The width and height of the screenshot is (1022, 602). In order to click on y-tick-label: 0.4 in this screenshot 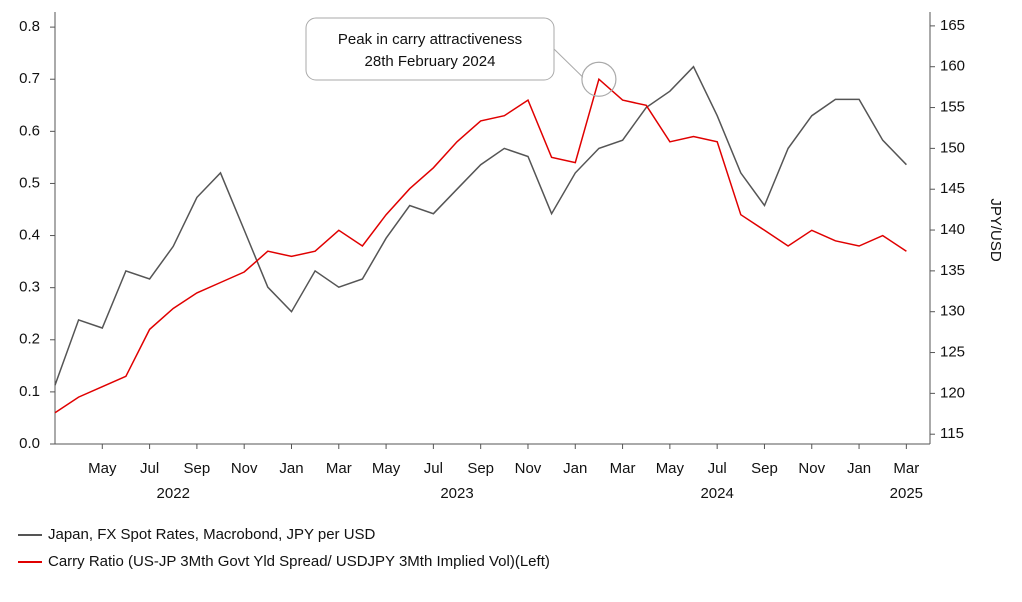, I will do `click(29, 235)`.